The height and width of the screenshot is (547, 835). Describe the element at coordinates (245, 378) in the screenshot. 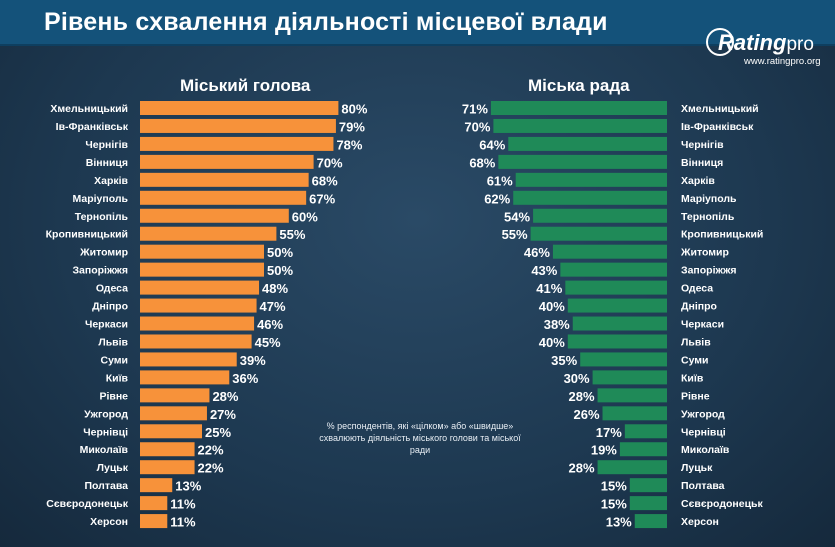

I see `mayor-value-label: 36%` at that location.